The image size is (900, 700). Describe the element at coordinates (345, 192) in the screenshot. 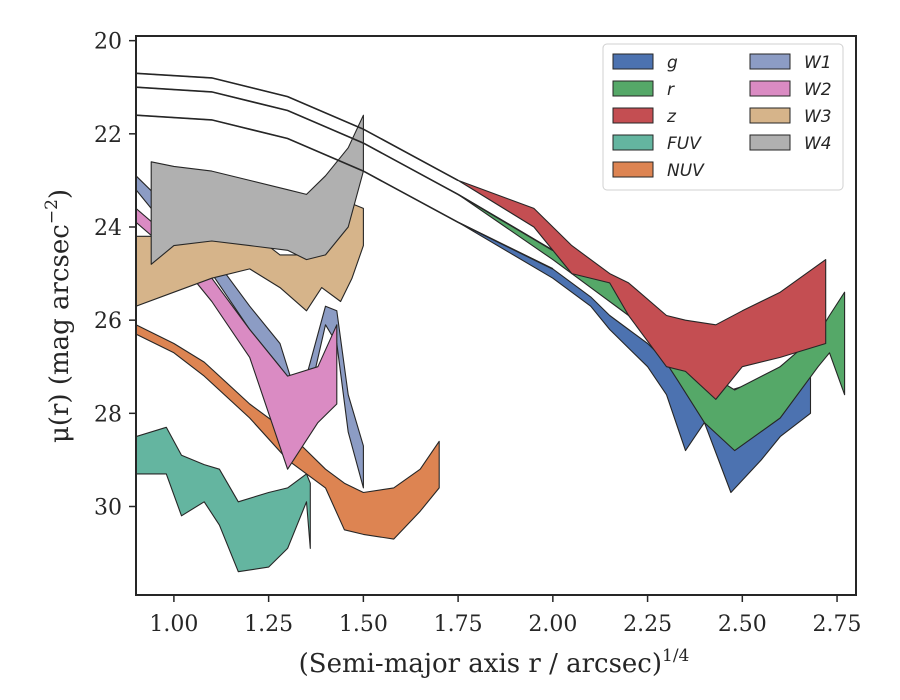

I see `median-line-g` at that location.